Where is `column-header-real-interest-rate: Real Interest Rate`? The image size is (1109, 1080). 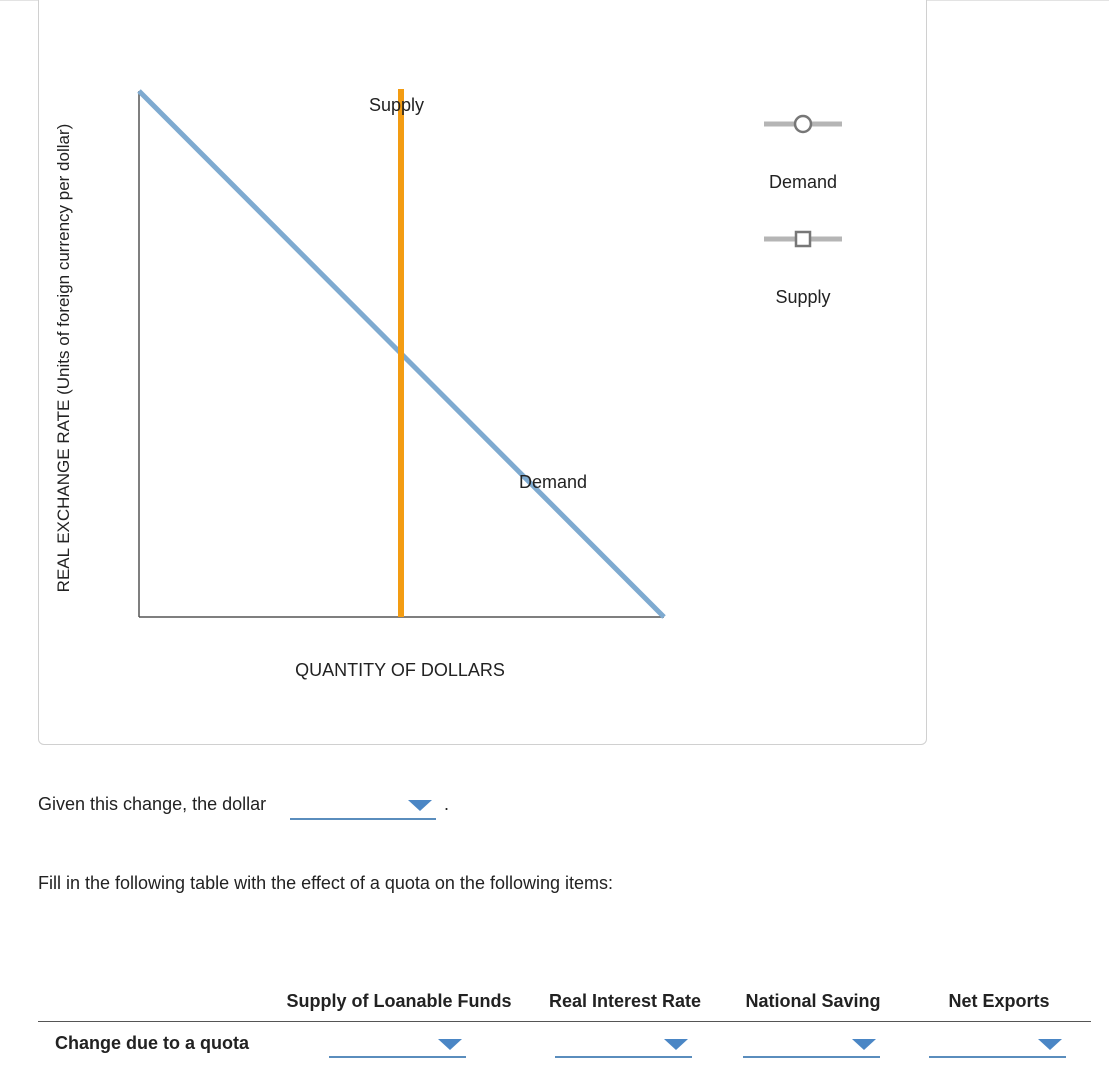 column-header-real-interest-rate: Real Interest Rate is located at coordinates (625, 1001).